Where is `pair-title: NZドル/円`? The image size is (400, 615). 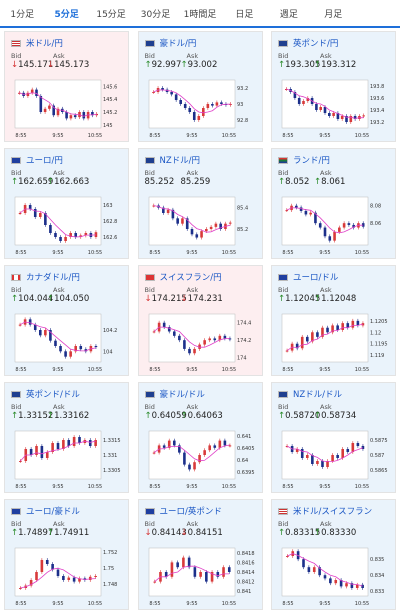 pair-title: NZドル/円 is located at coordinates (180, 161).